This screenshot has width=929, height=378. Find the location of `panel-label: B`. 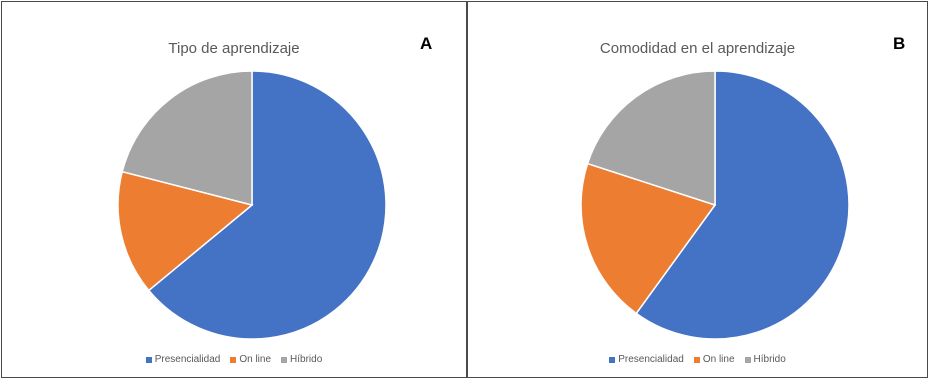

panel-label: B is located at coordinates (899, 43).